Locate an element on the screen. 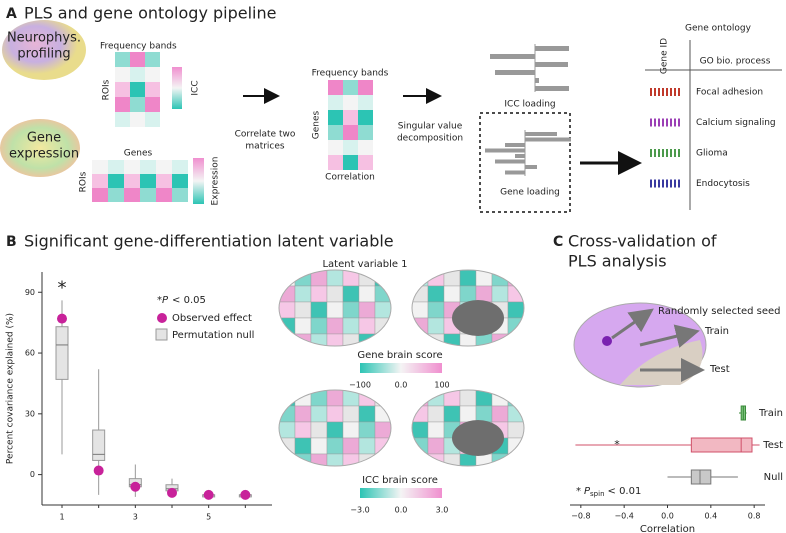 The image size is (786, 533). label: Frequency bands is located at coordinates (350, 74).